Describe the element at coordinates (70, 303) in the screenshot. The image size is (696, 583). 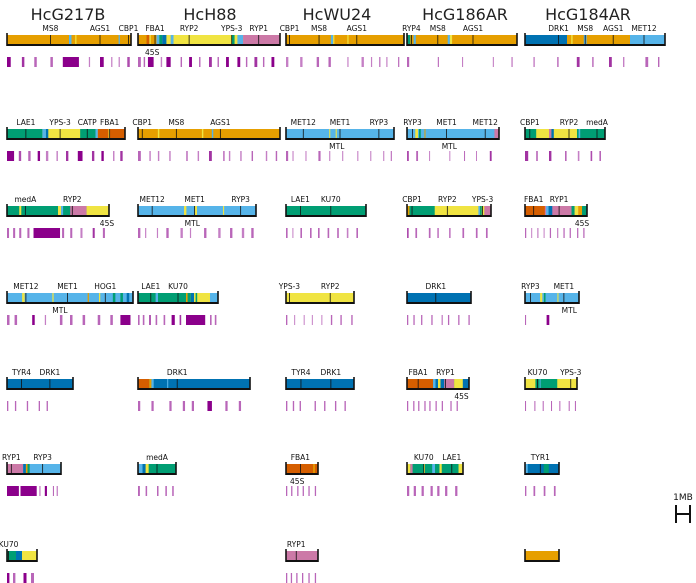
I see `chromosome: MET12 MET1 HOG1 MTL` at that location.